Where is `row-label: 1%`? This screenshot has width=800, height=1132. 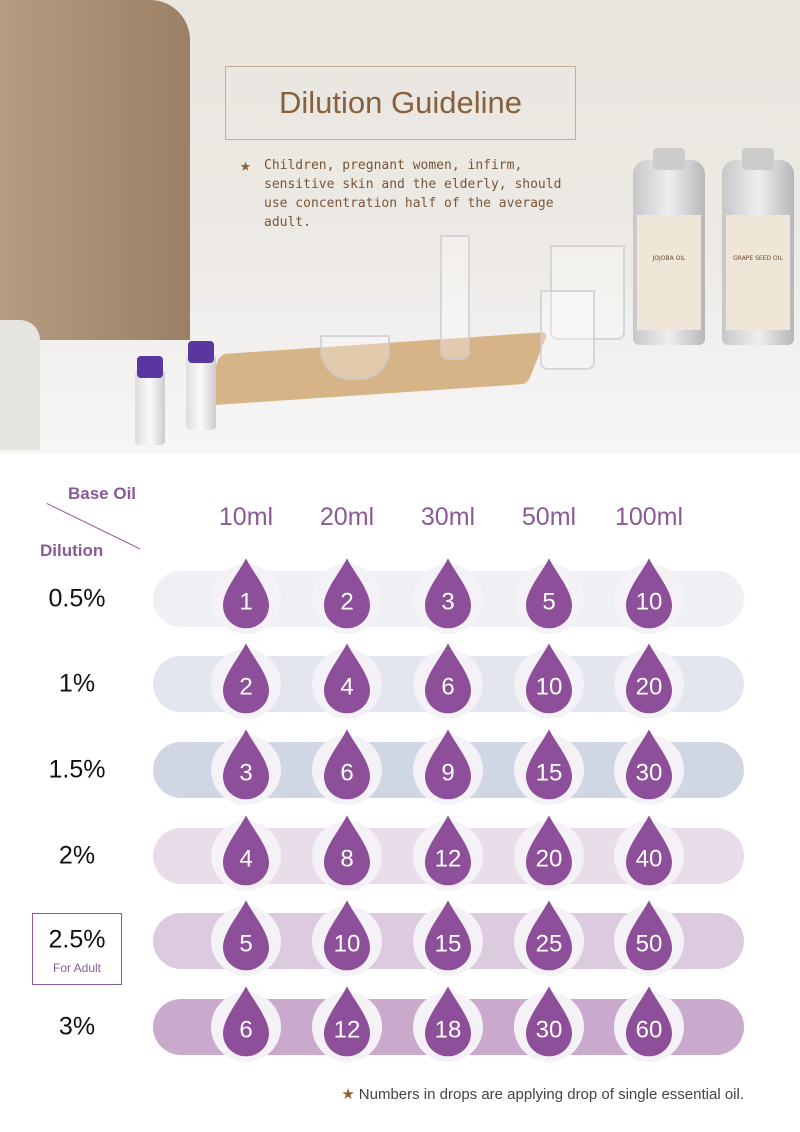 row-label: 1% is located at coordinates (77, 683).